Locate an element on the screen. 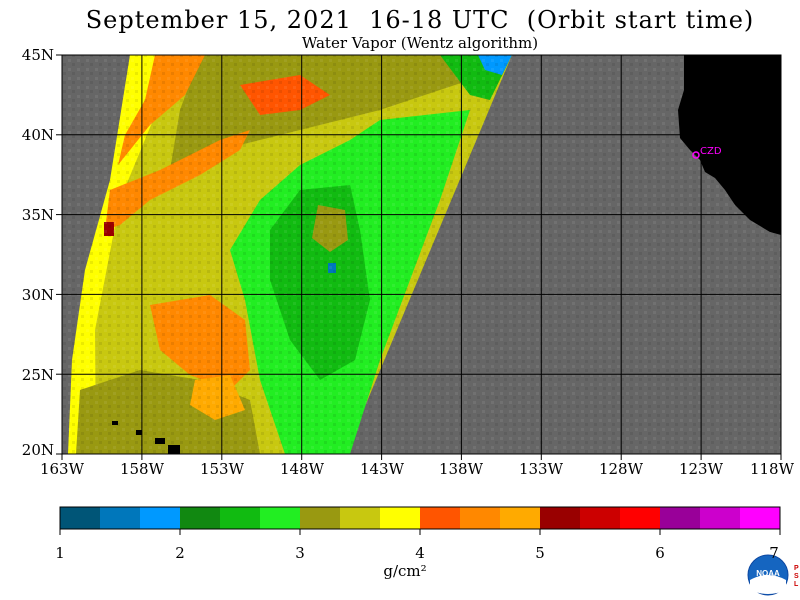  colorbar-tick-3: 3 is located at coordinates (300, 553).